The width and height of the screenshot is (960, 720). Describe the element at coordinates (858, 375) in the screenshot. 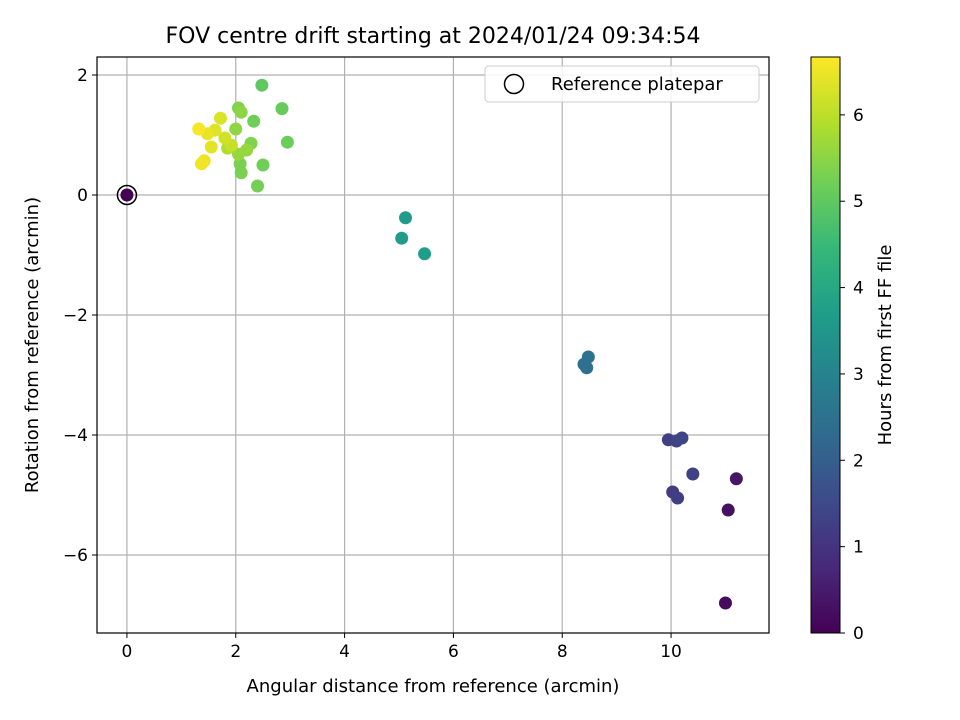

I see `colorbar-tick-label: 3` at that location.